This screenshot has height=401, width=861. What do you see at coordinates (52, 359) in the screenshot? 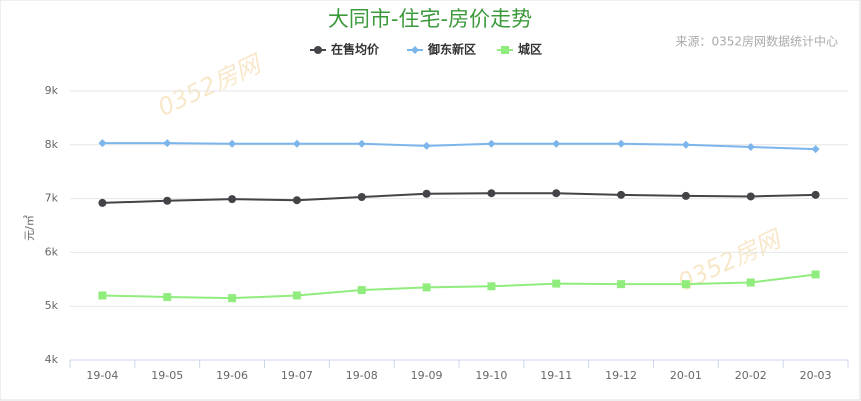
I see `y-tick-label: 4k` at bounding box center [52, 359].